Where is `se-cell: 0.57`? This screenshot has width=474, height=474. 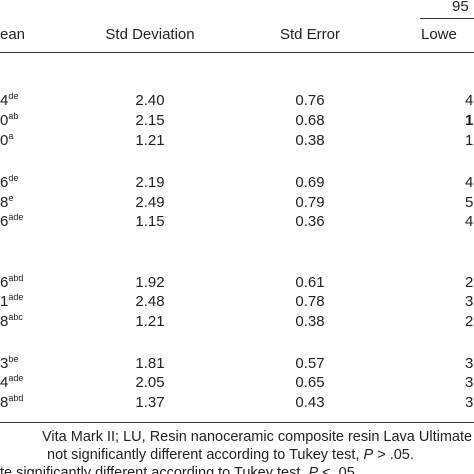
se-cell: 0.57 is located at coordinates (310, 363).